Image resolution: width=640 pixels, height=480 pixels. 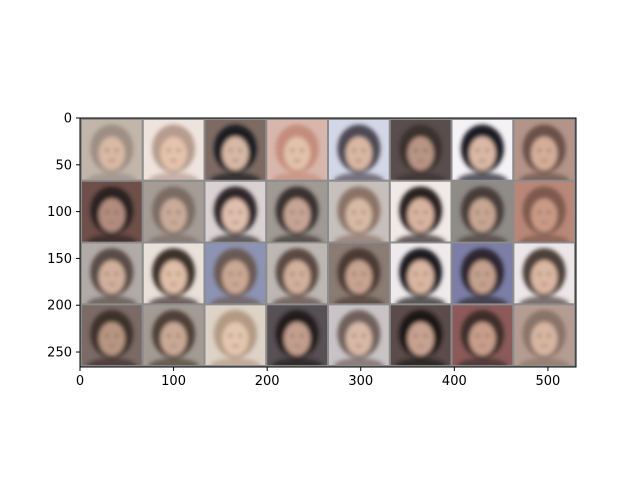 What do you see at coordinates (59, 212) in the screenshot?
I see `y-tick-label: 100` at bounding box center [59, 212].